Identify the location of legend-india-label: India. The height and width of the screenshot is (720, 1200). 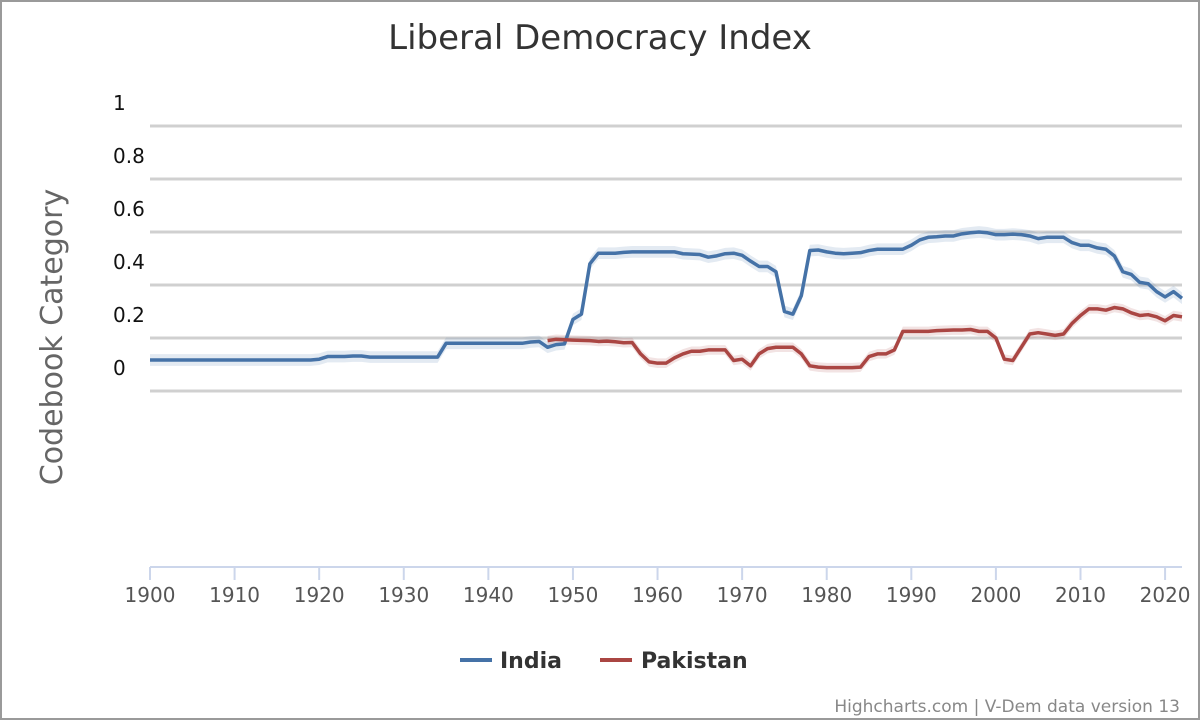
(531, 661).